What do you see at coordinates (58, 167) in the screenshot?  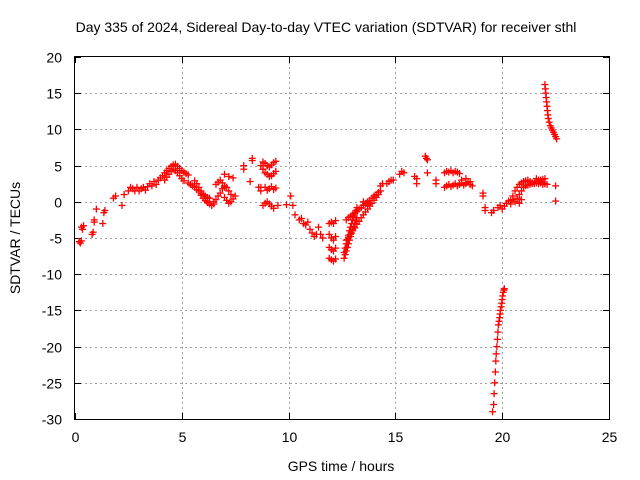 I see `y-tick-label: 5` at bounding box center [58, 167].